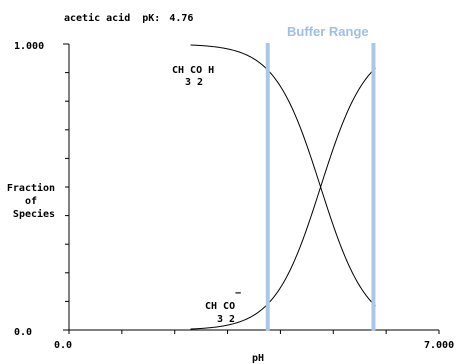 Image resolution: width=463 pixels, height=364 pixels. I want to click on base-charge-label: −, so click(238, 293).